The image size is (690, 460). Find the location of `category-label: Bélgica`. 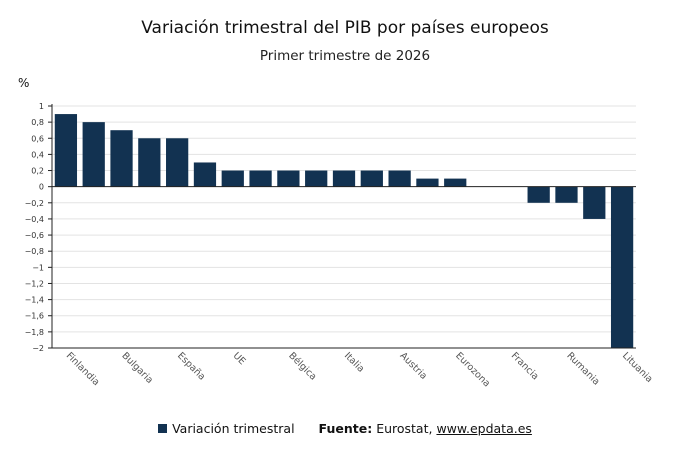

category-label: Bélgica is located at coordinates (302, 366).